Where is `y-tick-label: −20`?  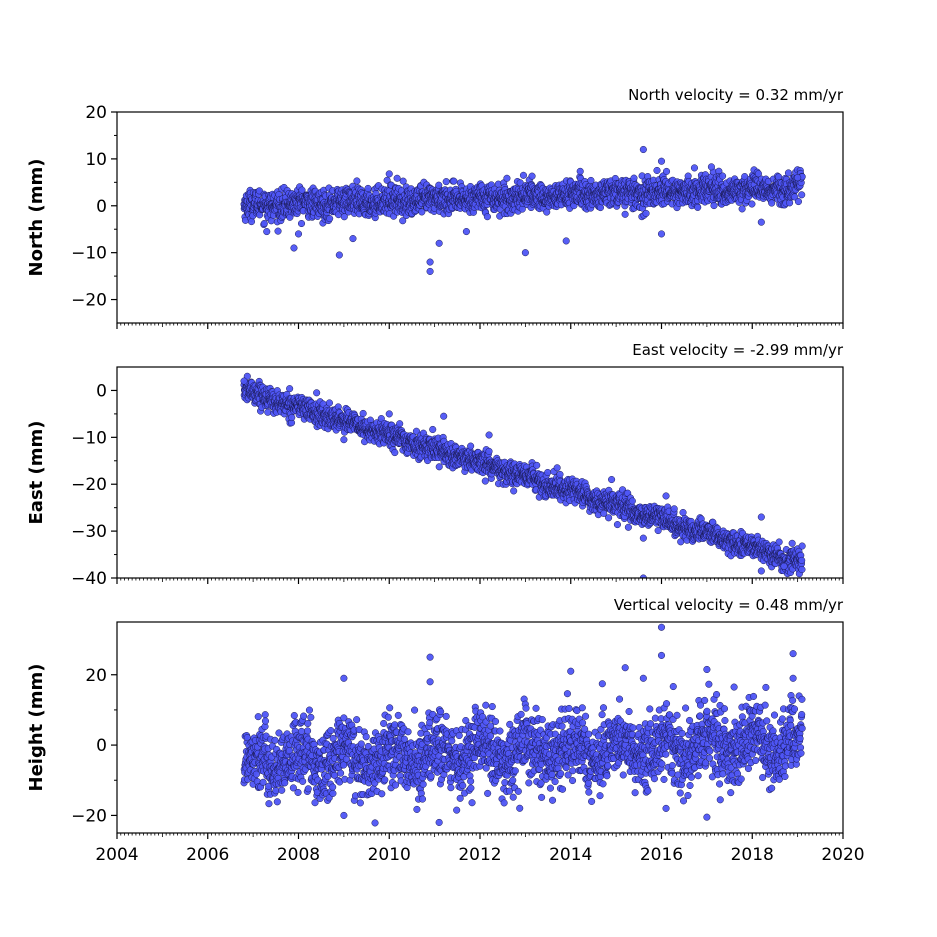 y-tick-label: −20 is located at coordinates (89, 301).